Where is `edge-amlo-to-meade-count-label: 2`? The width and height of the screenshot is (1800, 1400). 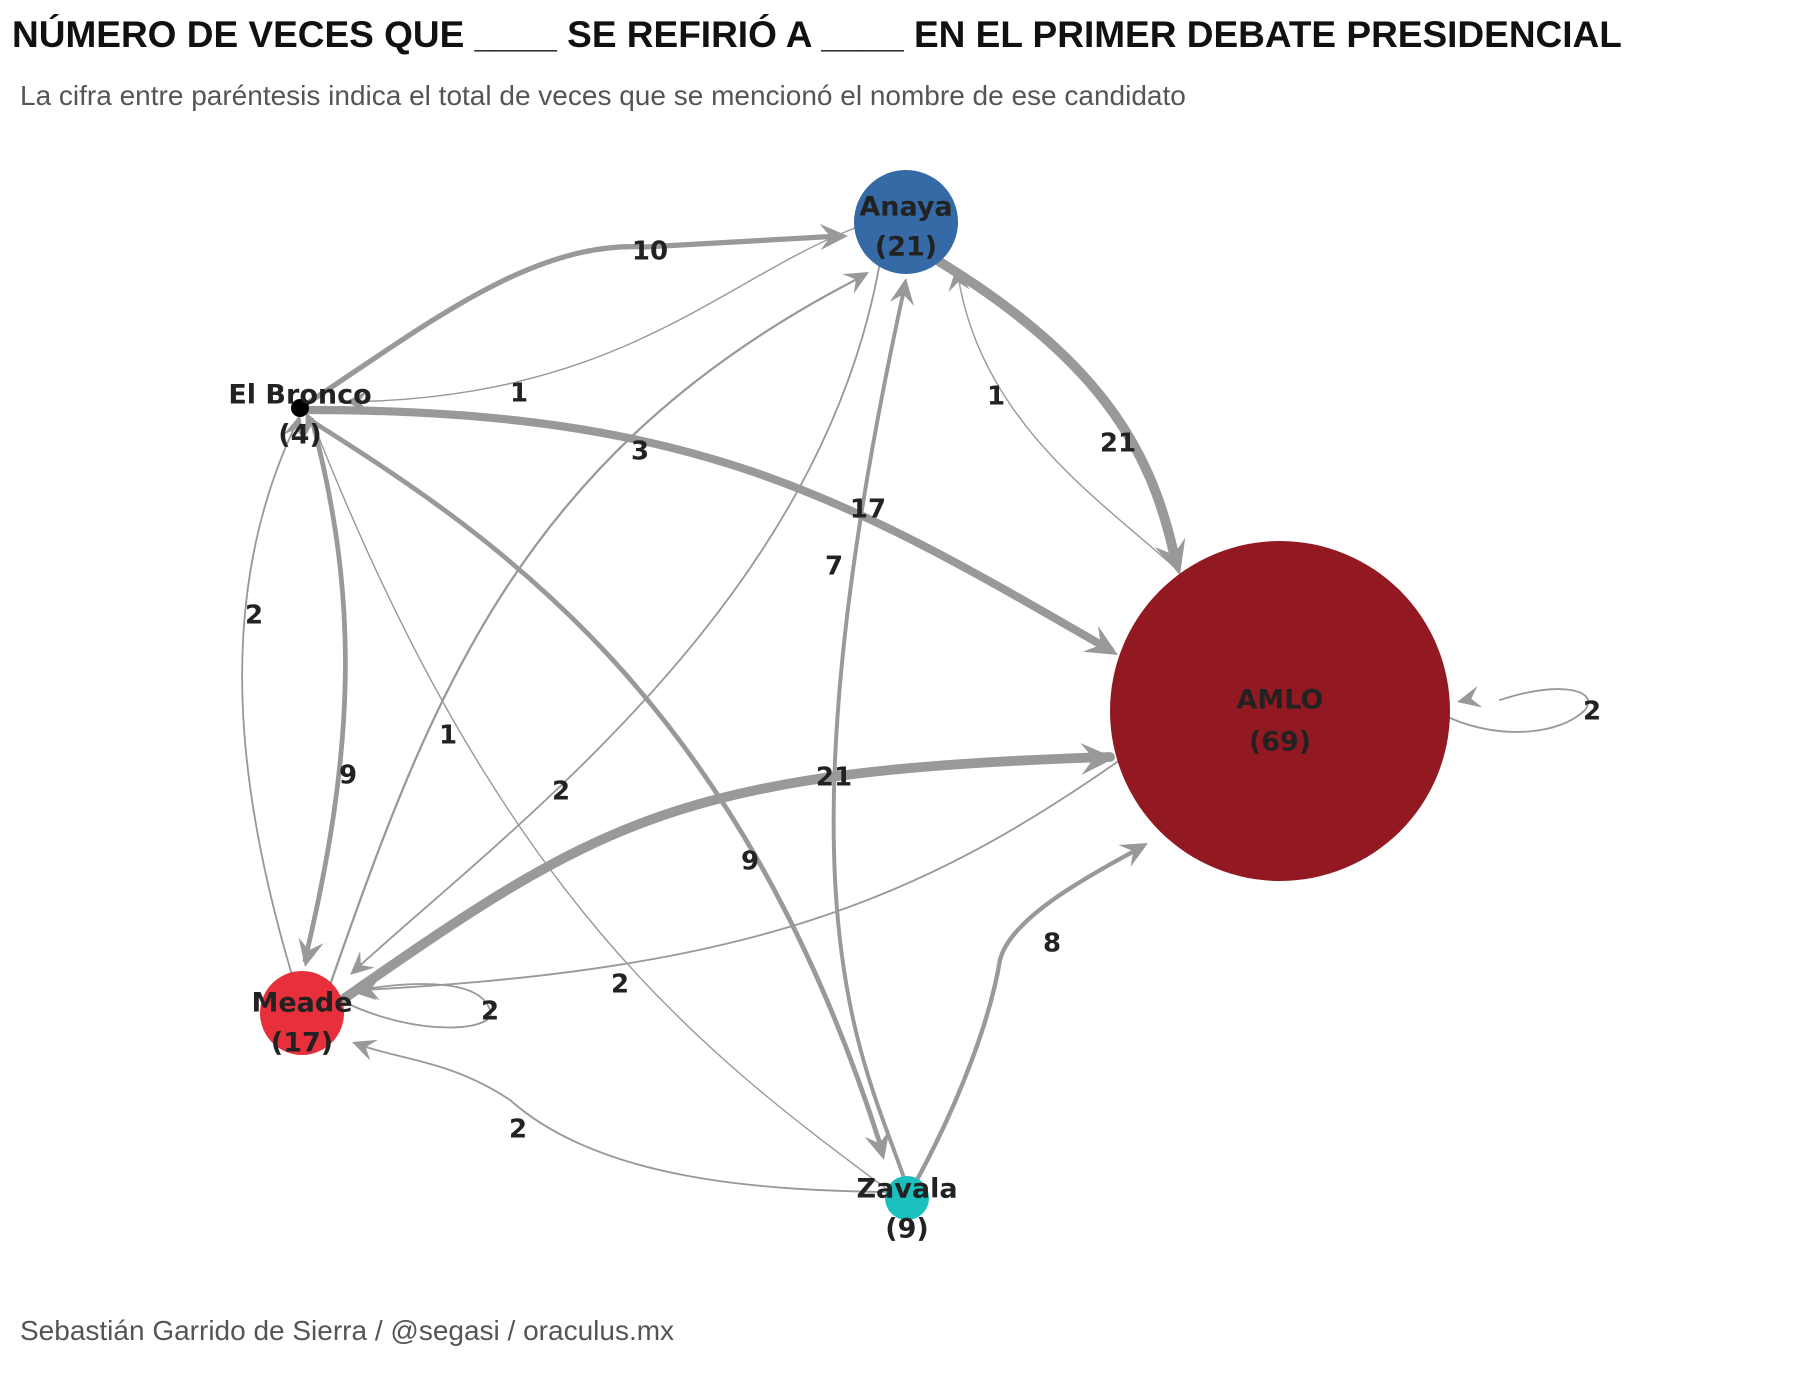
edge-amlo-to-meade-count-label: 2 is located at coordinates (620, 985).